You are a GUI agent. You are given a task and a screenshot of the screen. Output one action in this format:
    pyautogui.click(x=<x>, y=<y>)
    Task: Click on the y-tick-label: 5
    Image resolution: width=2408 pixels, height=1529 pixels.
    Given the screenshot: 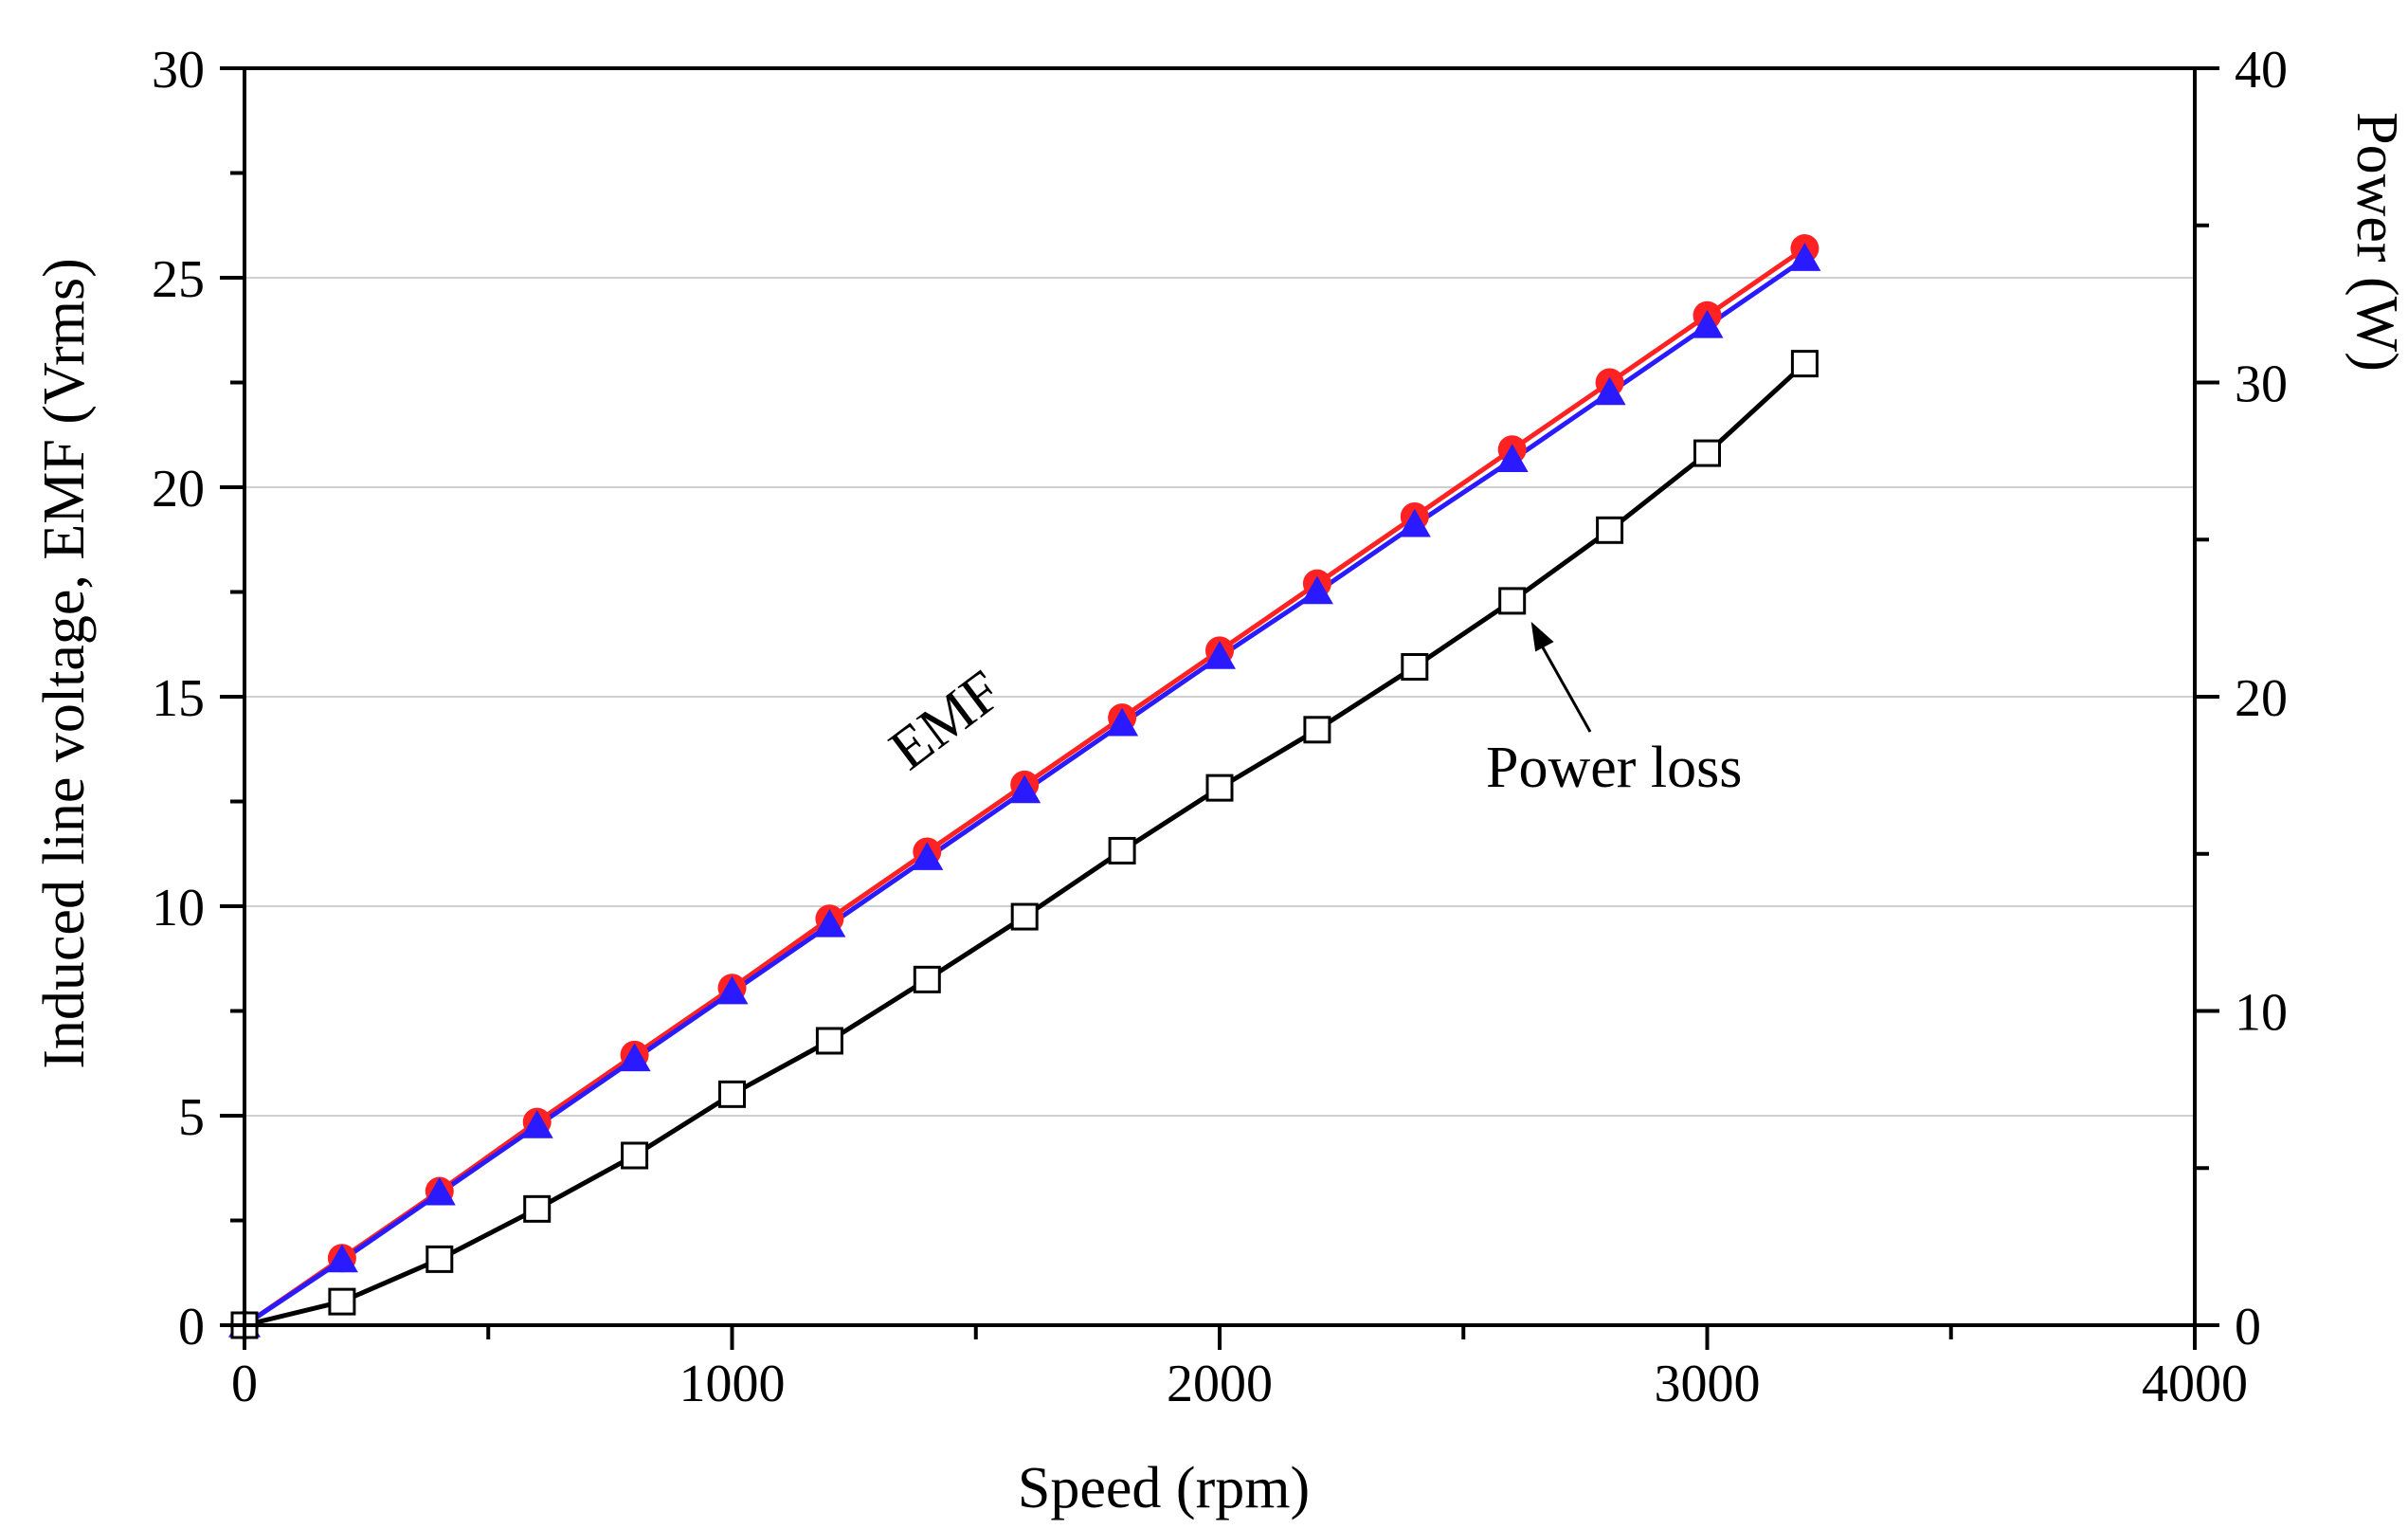 What is the action you would take?
    pyautogui.click(x=192, y=1117)
    